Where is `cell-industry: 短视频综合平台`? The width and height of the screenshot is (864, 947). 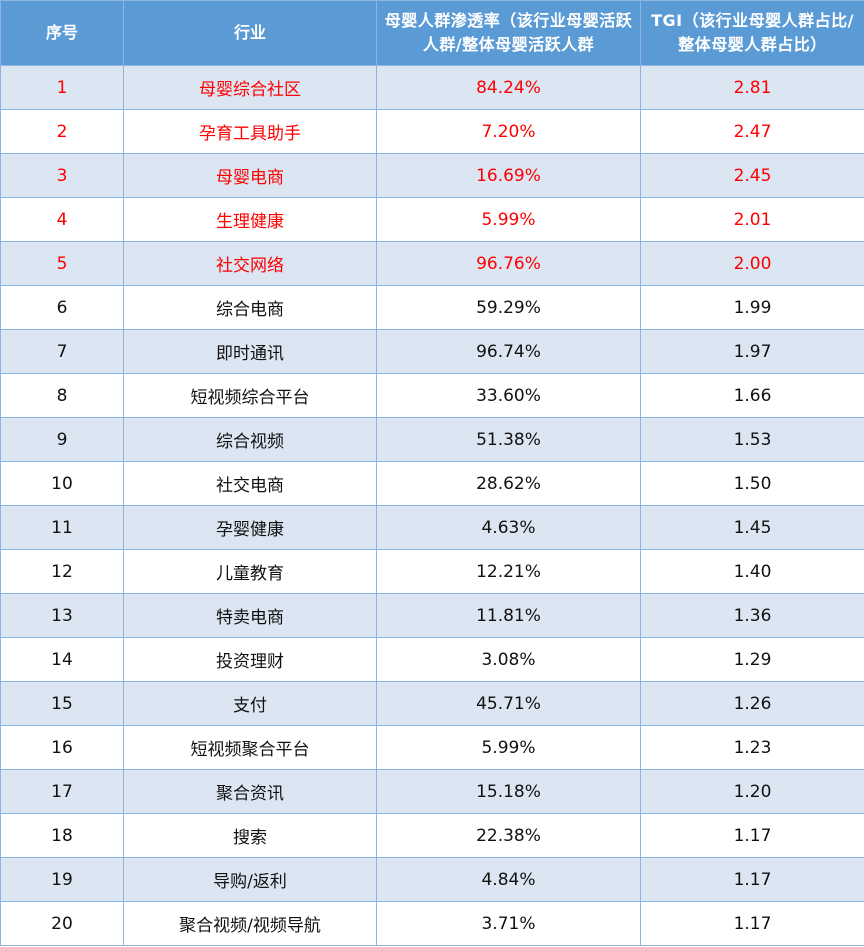
cell-industry: 短视频综合平台 is located at coordinates (250, 395).